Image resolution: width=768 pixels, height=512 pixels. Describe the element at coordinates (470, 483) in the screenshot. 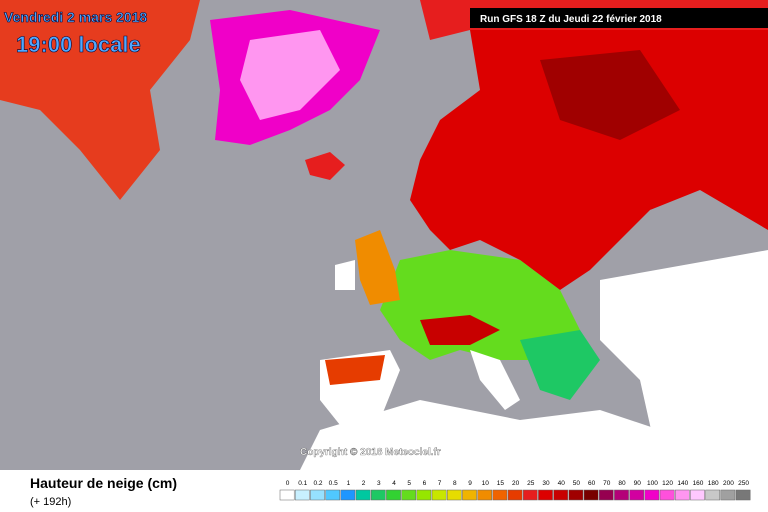

I see `legend-label: 9` at that location.